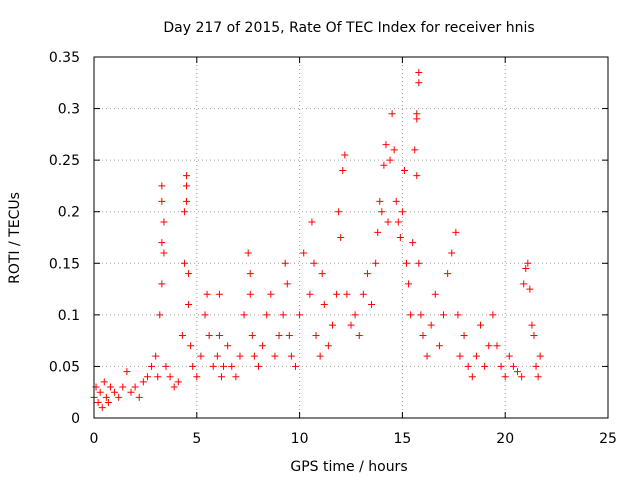  Describe the element at coordinates (608, 439) in the screenshot. I see `x-tick-label: 25` at that location.